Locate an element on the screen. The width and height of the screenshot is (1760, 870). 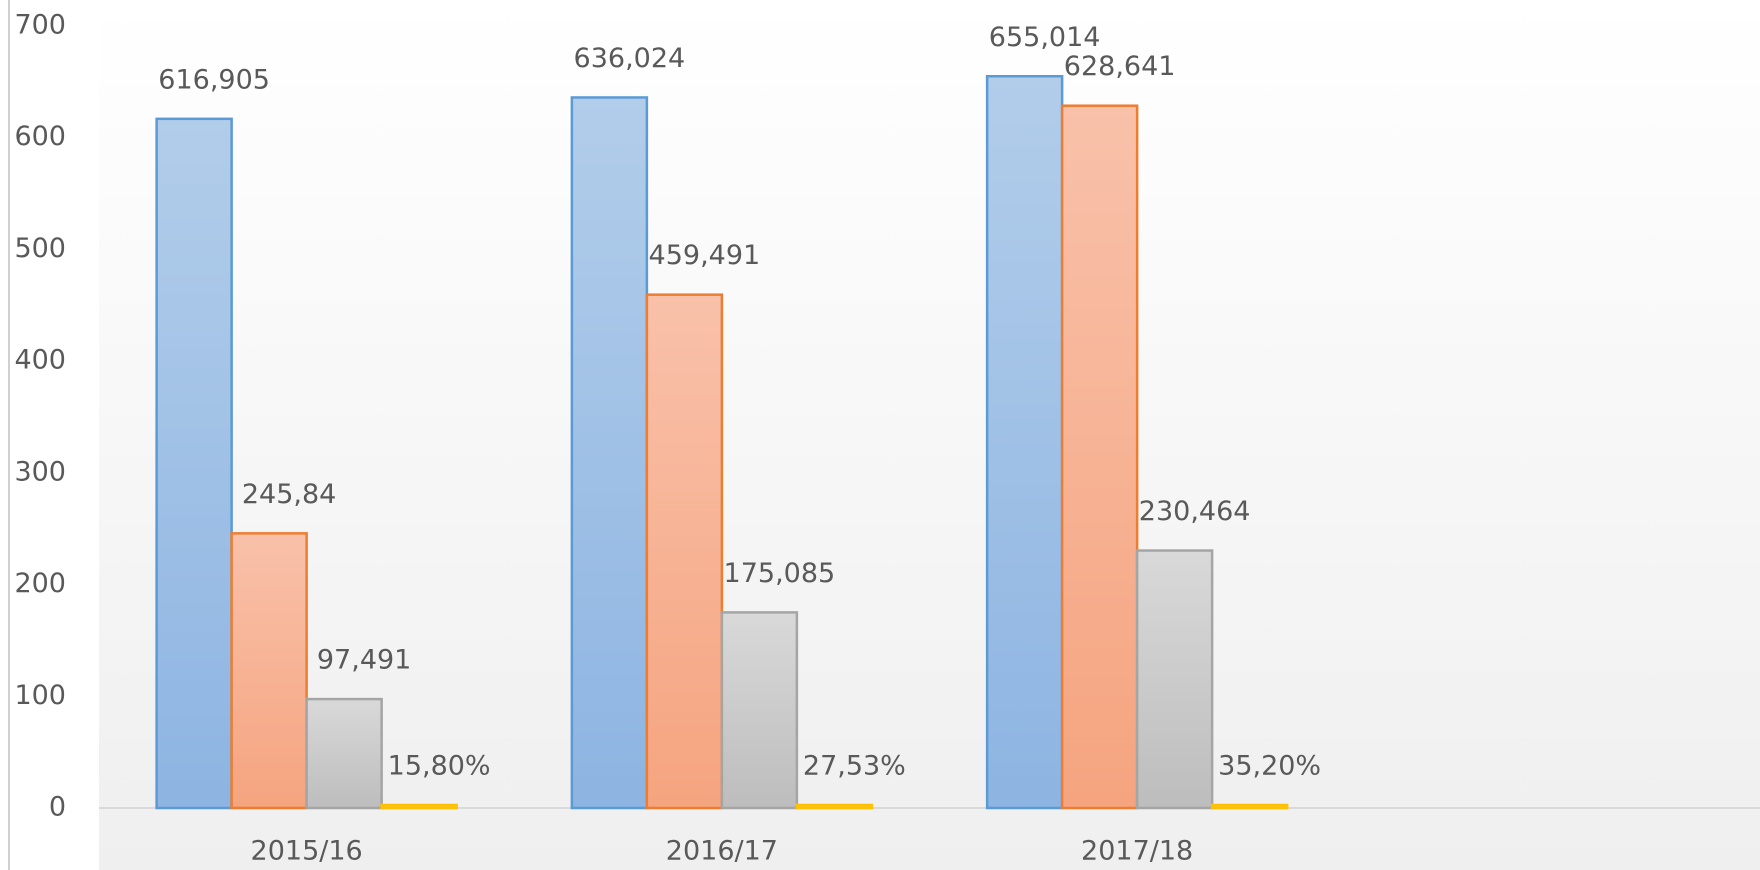
data-label: 97,491 is located at coordinates (364, 660).